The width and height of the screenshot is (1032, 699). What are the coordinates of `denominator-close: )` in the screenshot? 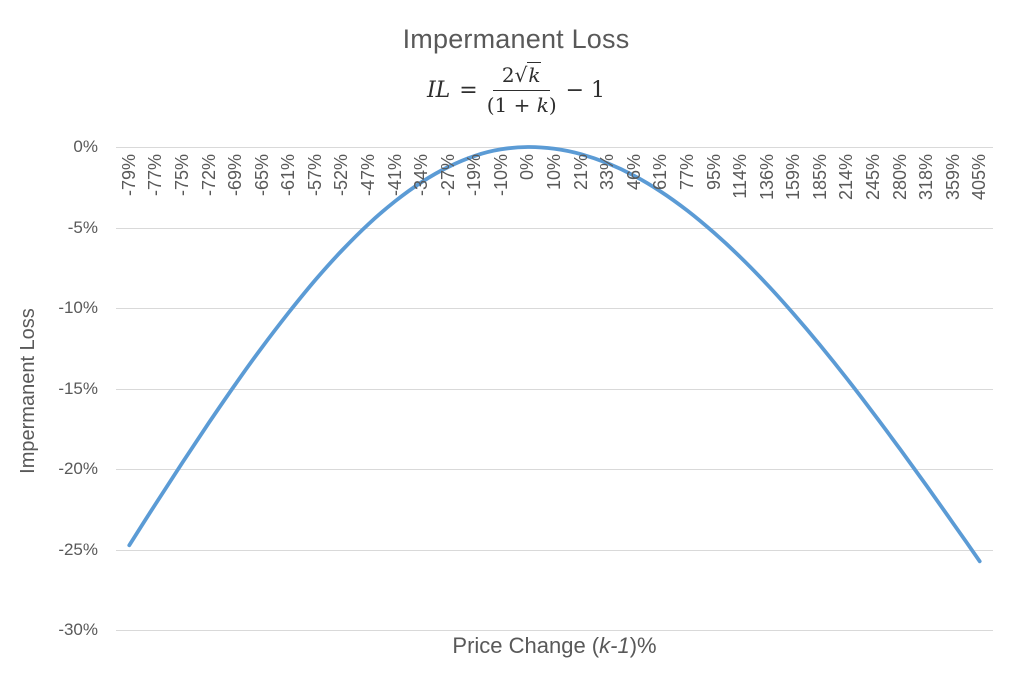 It's located at (552, 105).